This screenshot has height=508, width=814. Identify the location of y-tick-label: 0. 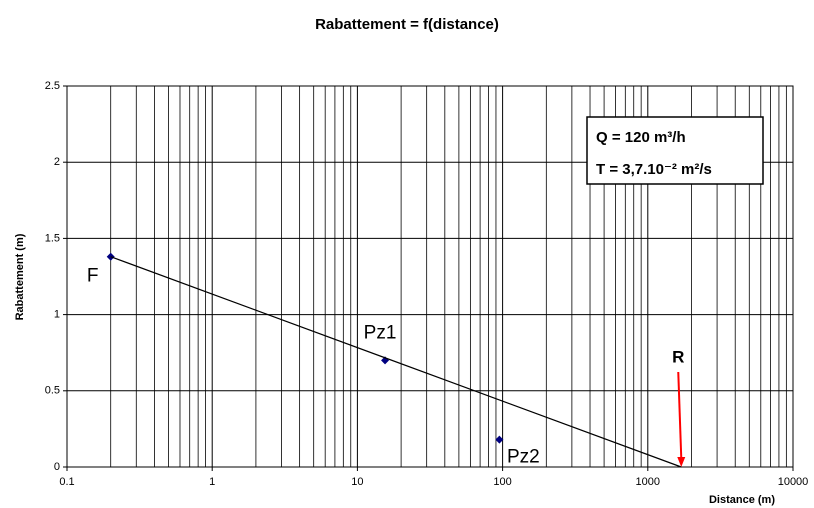
(57, 467).